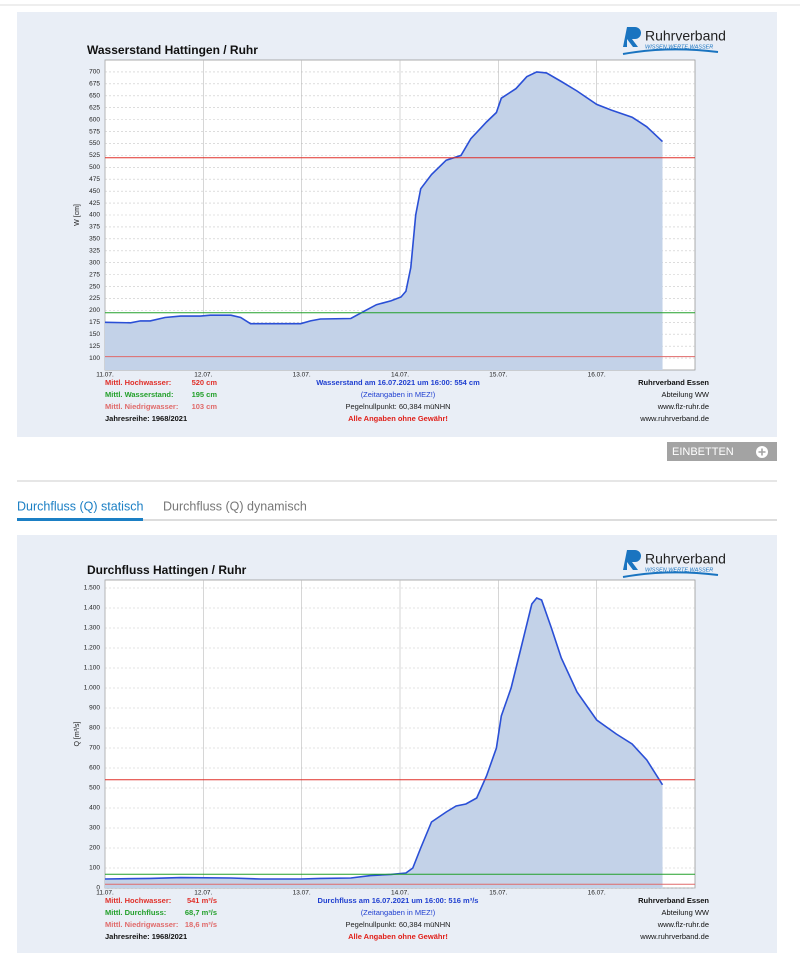 The image size is (800, 953). What do you see at coordinates (92, 628) in the screenshot?
I see `y-tick-label: 1.300` at bounding box center [92, 628].